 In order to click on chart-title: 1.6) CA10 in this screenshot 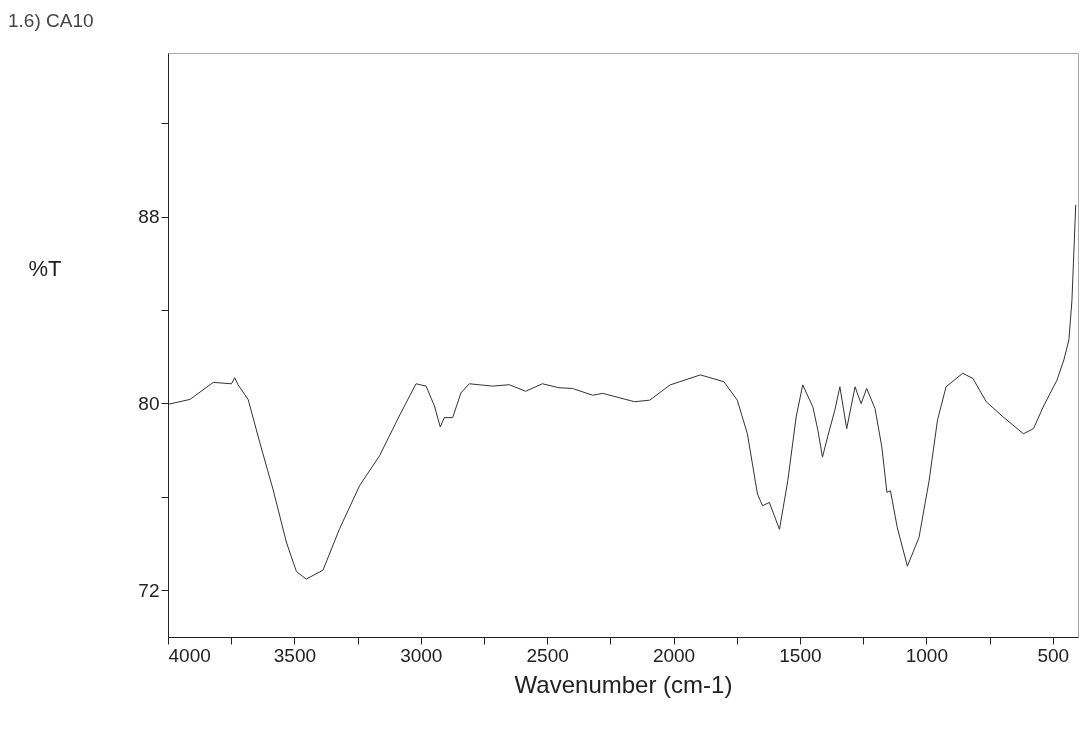, I will do `click(51, 20)`.